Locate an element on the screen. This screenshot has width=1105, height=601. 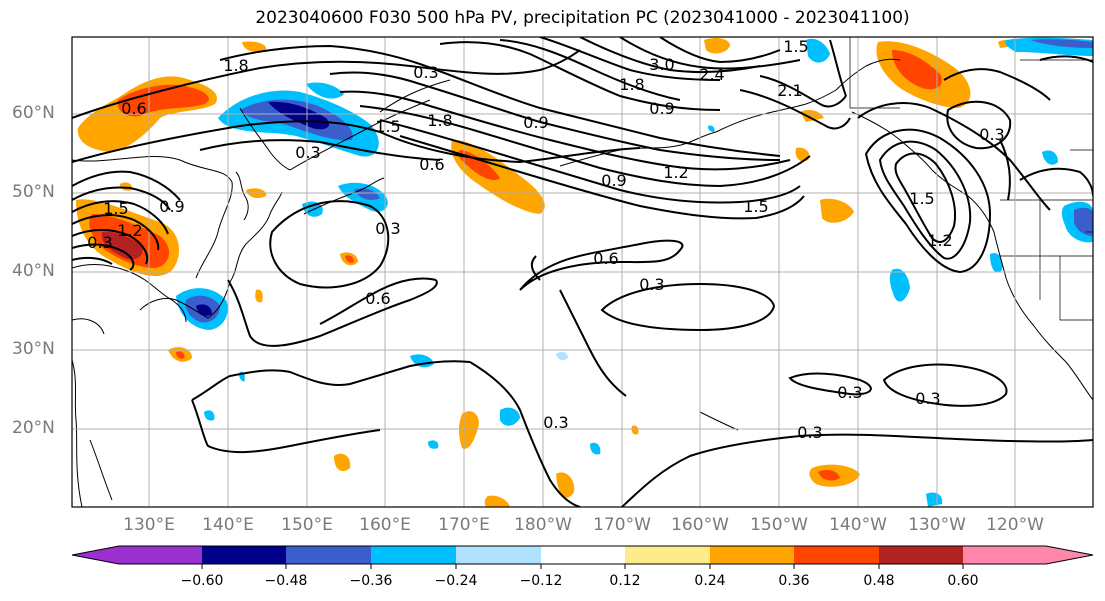
lon-label-170w: 170°W is located at coordinates (622, 525).